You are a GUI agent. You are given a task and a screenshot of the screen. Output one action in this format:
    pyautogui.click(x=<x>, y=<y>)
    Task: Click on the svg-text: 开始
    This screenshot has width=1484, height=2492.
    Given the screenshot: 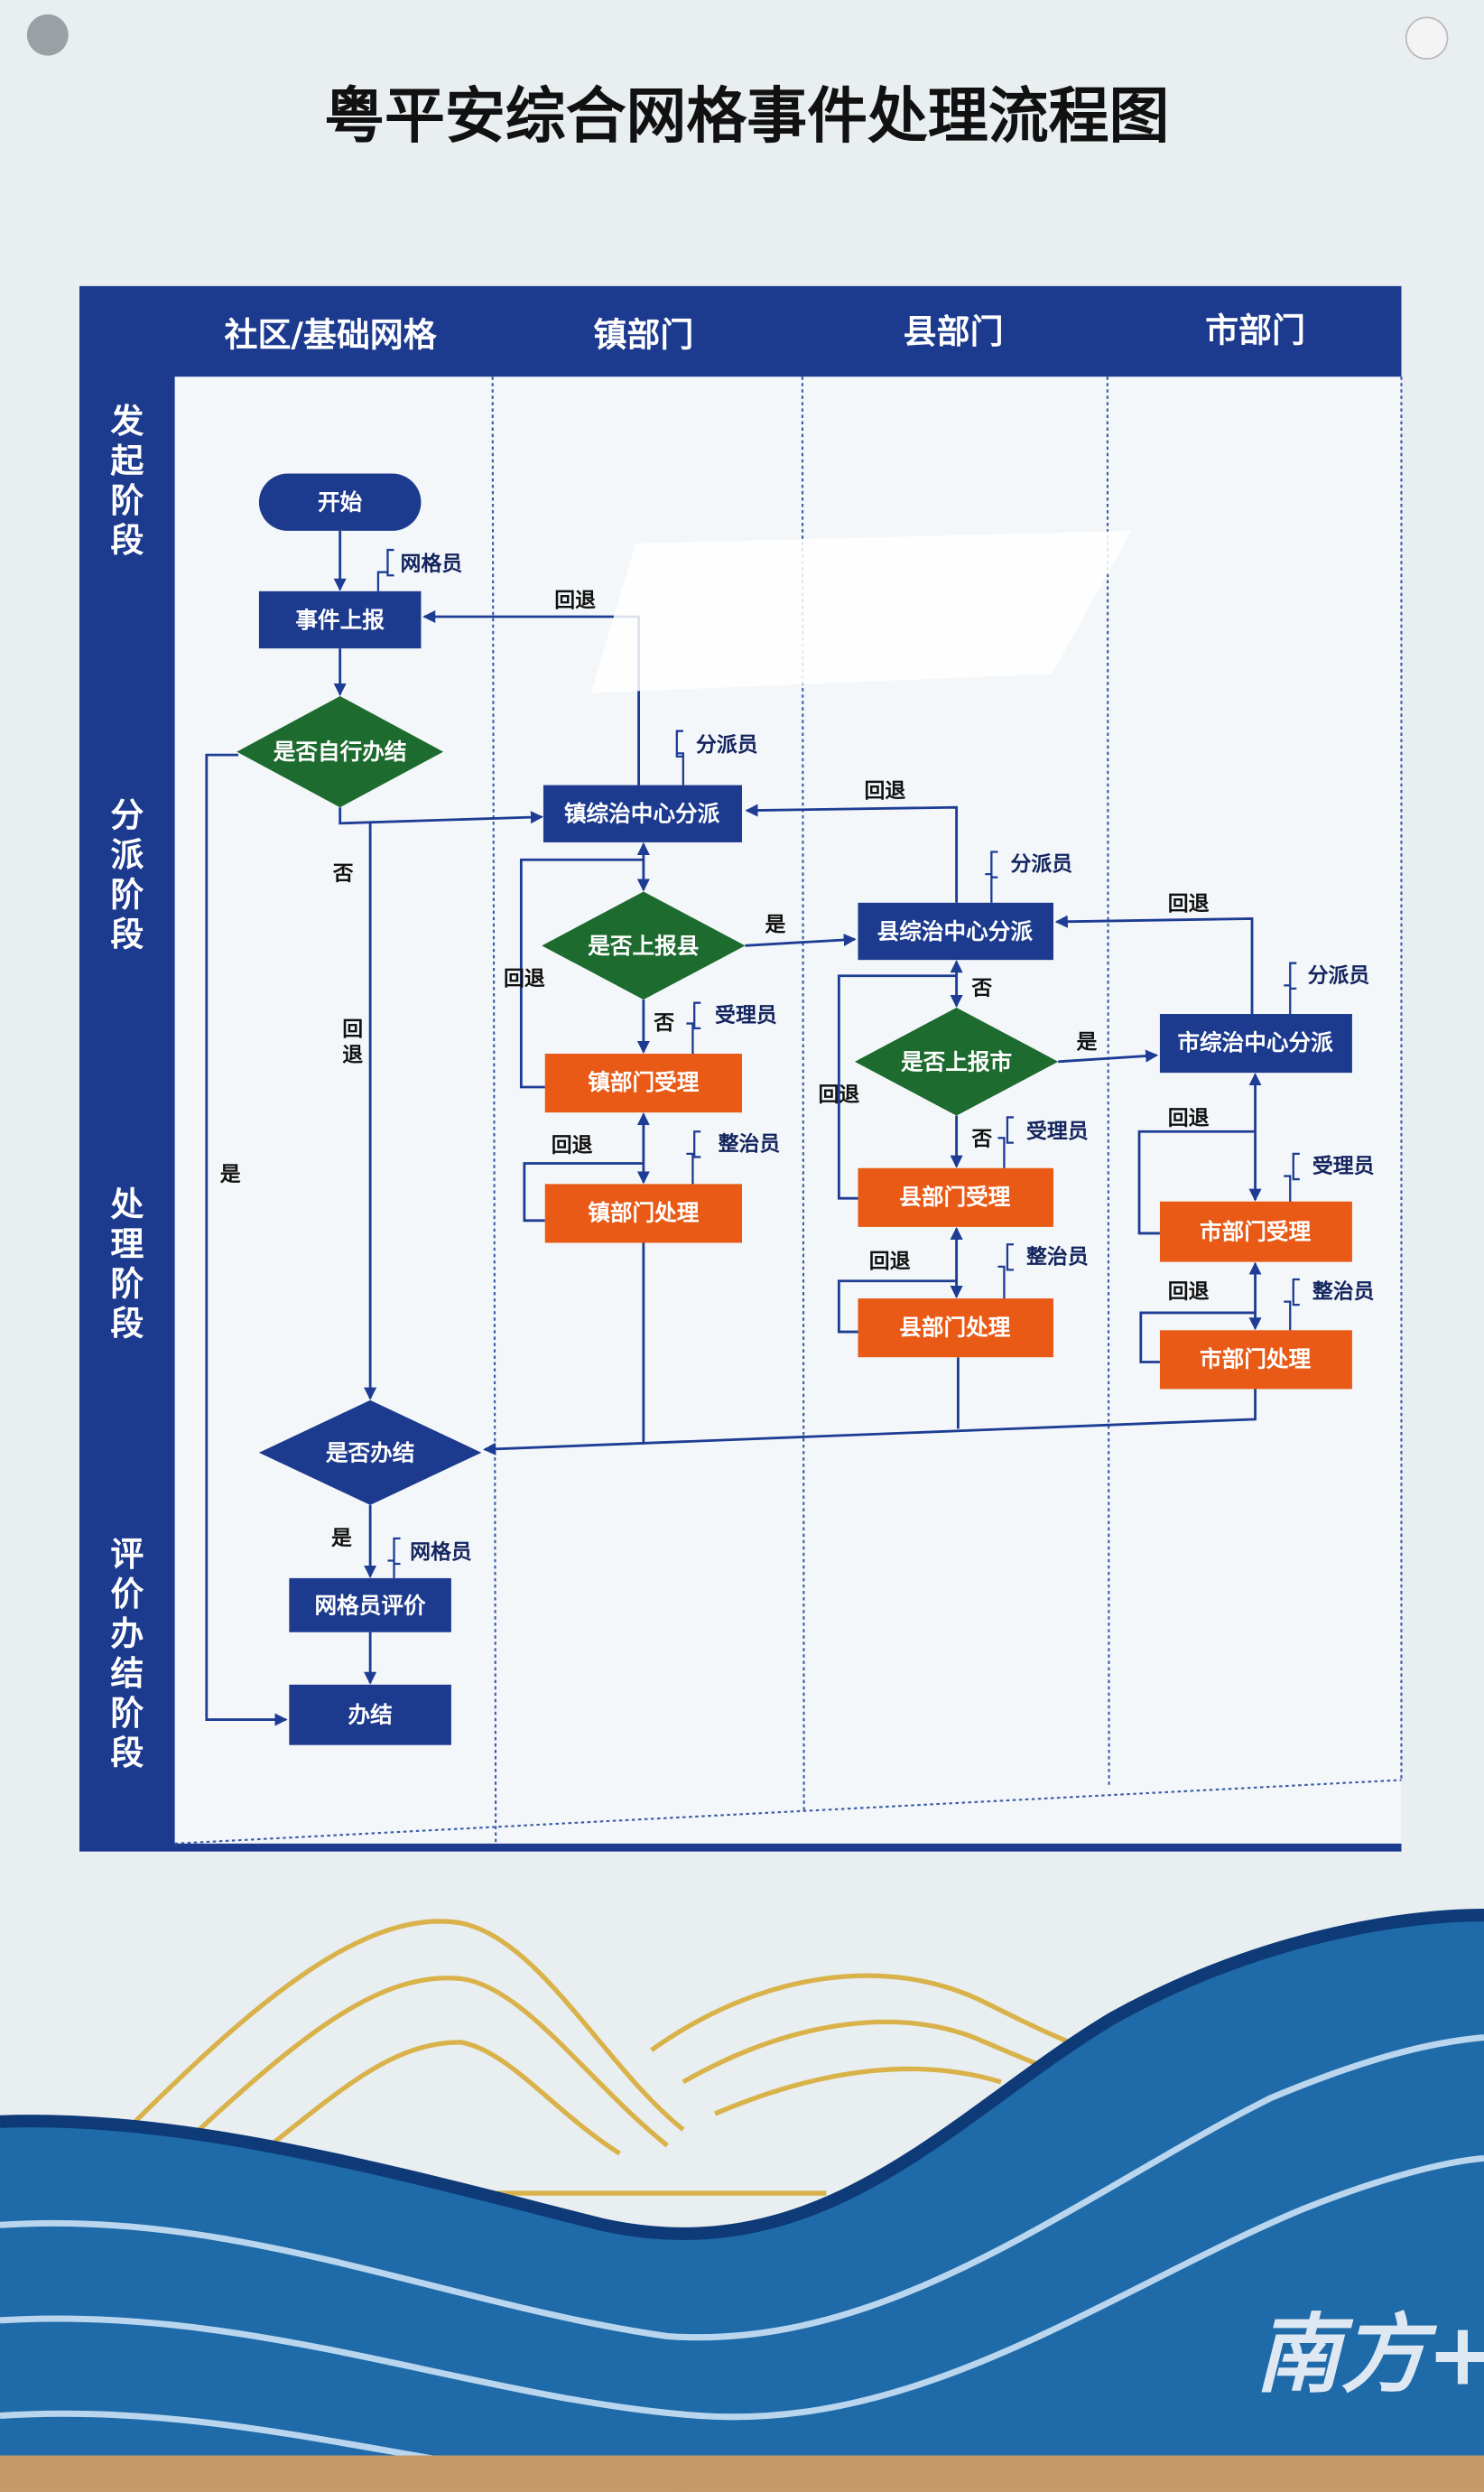 What is the action you would take?
    pyautogui.click(x=341, y=502)
    